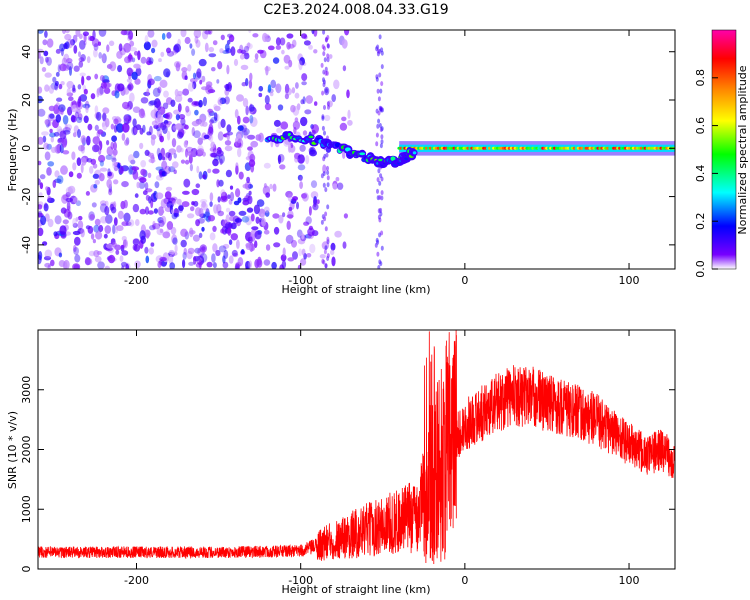  Describe the element at coordinates (700, 221) in the screenshot. I see `colorbar-tick-label: 0.2` at that location.